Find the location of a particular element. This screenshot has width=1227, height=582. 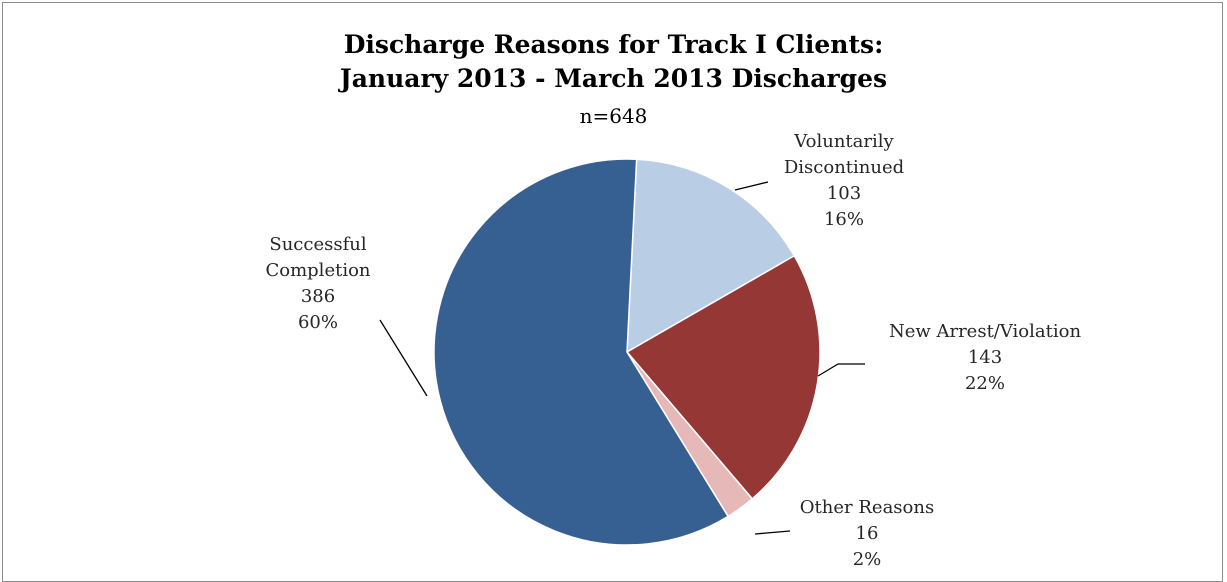

pie-slice-voluntarily-discontinued is located at coordinates (711, 256).